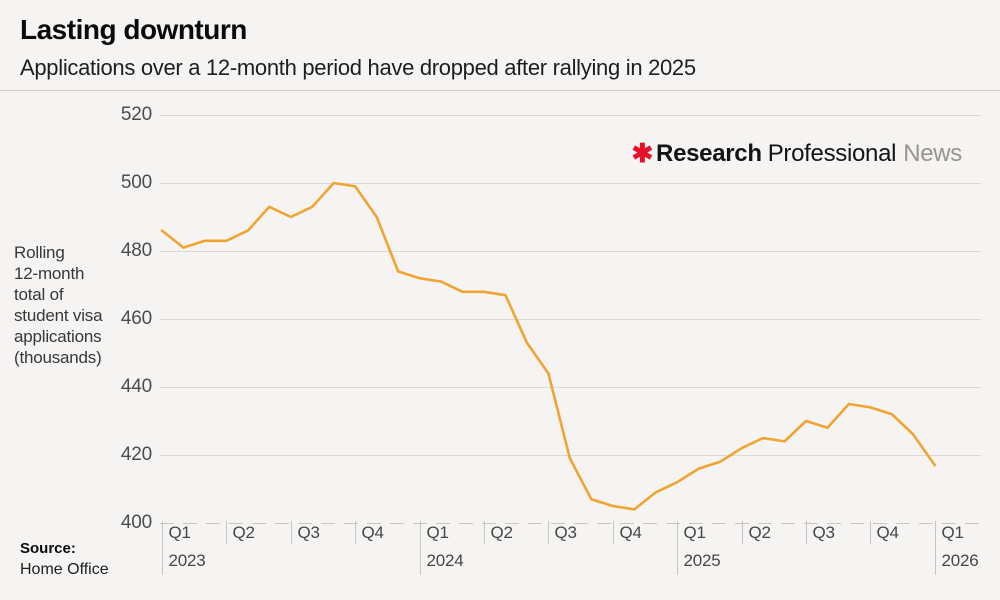 This screenshot has width=1000, height=600. I want to click on logo-word-research: Research, so click(709, 153).